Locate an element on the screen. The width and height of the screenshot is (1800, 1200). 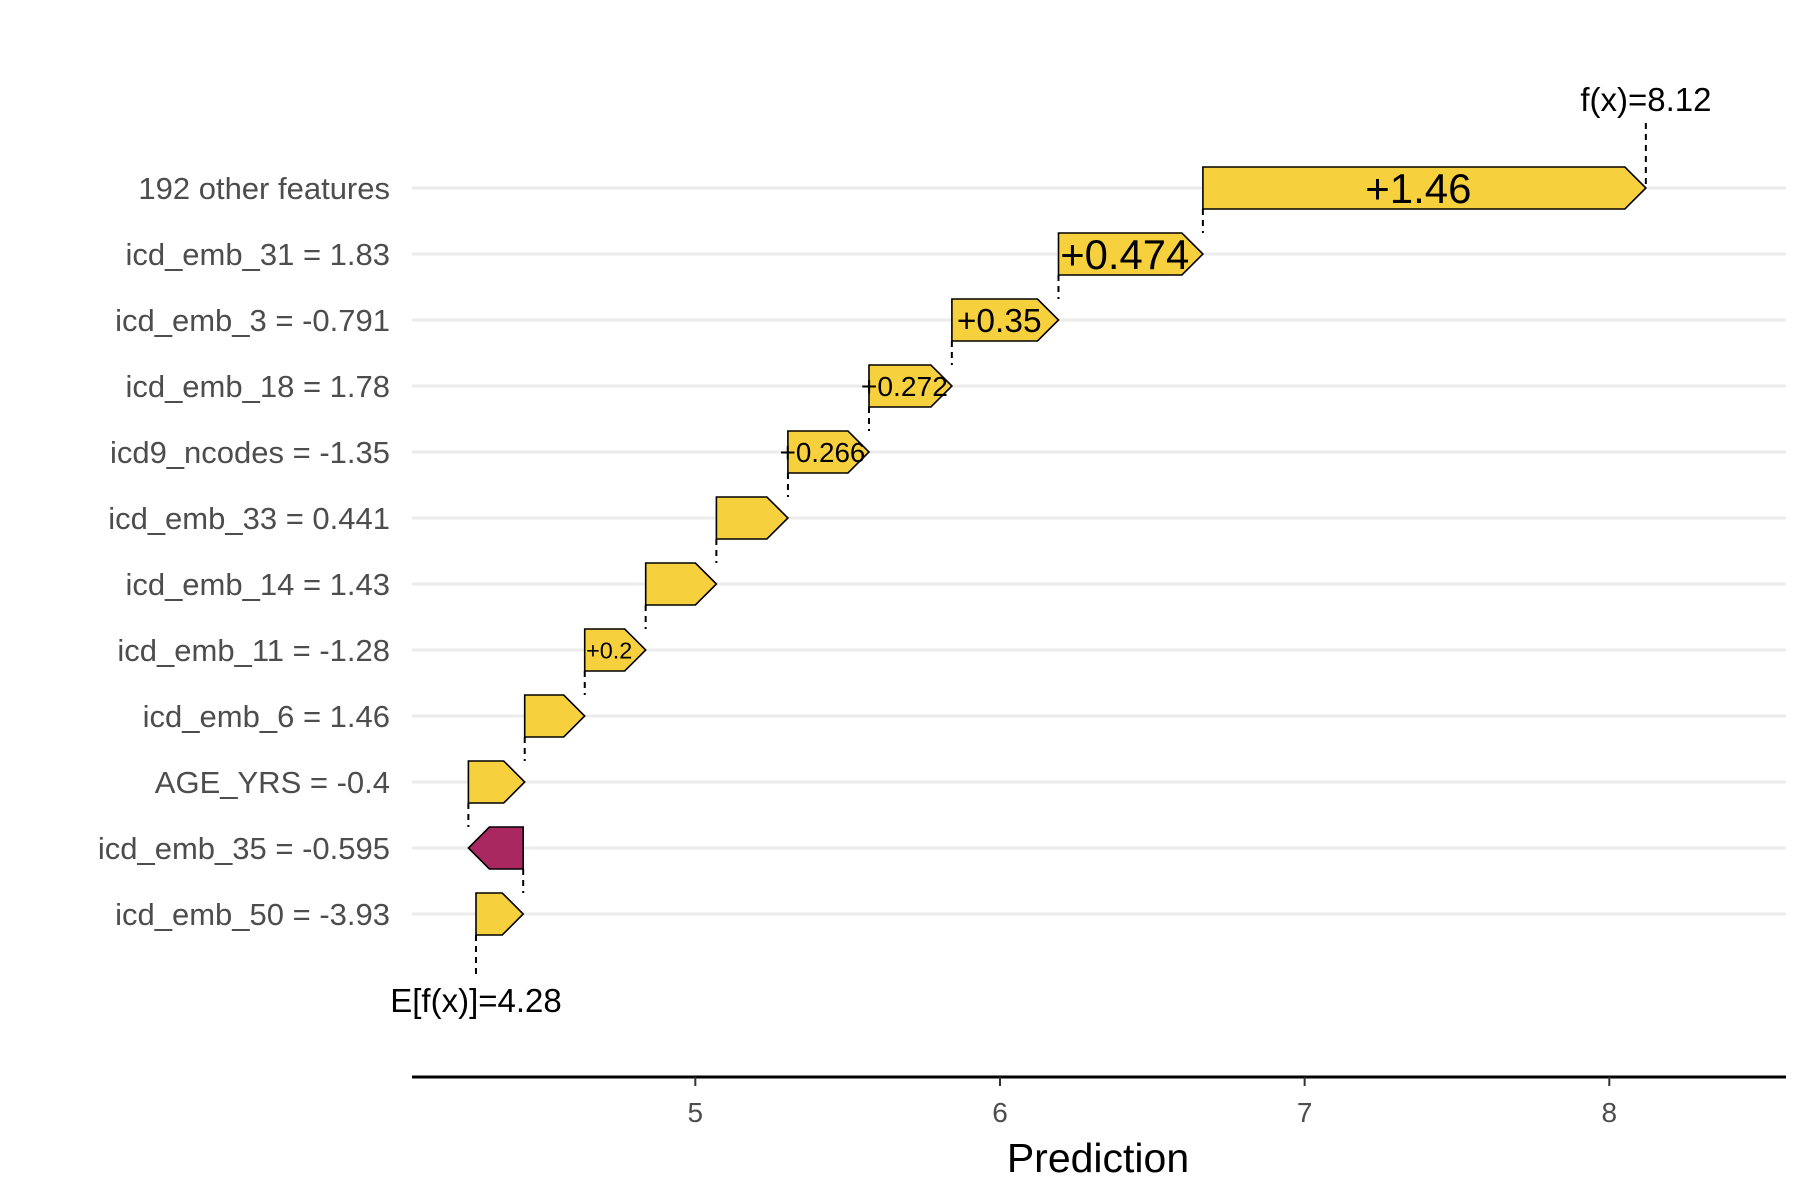
feature-label: icd_emb_18 = 1.78 is located at coordinates (257, 386).